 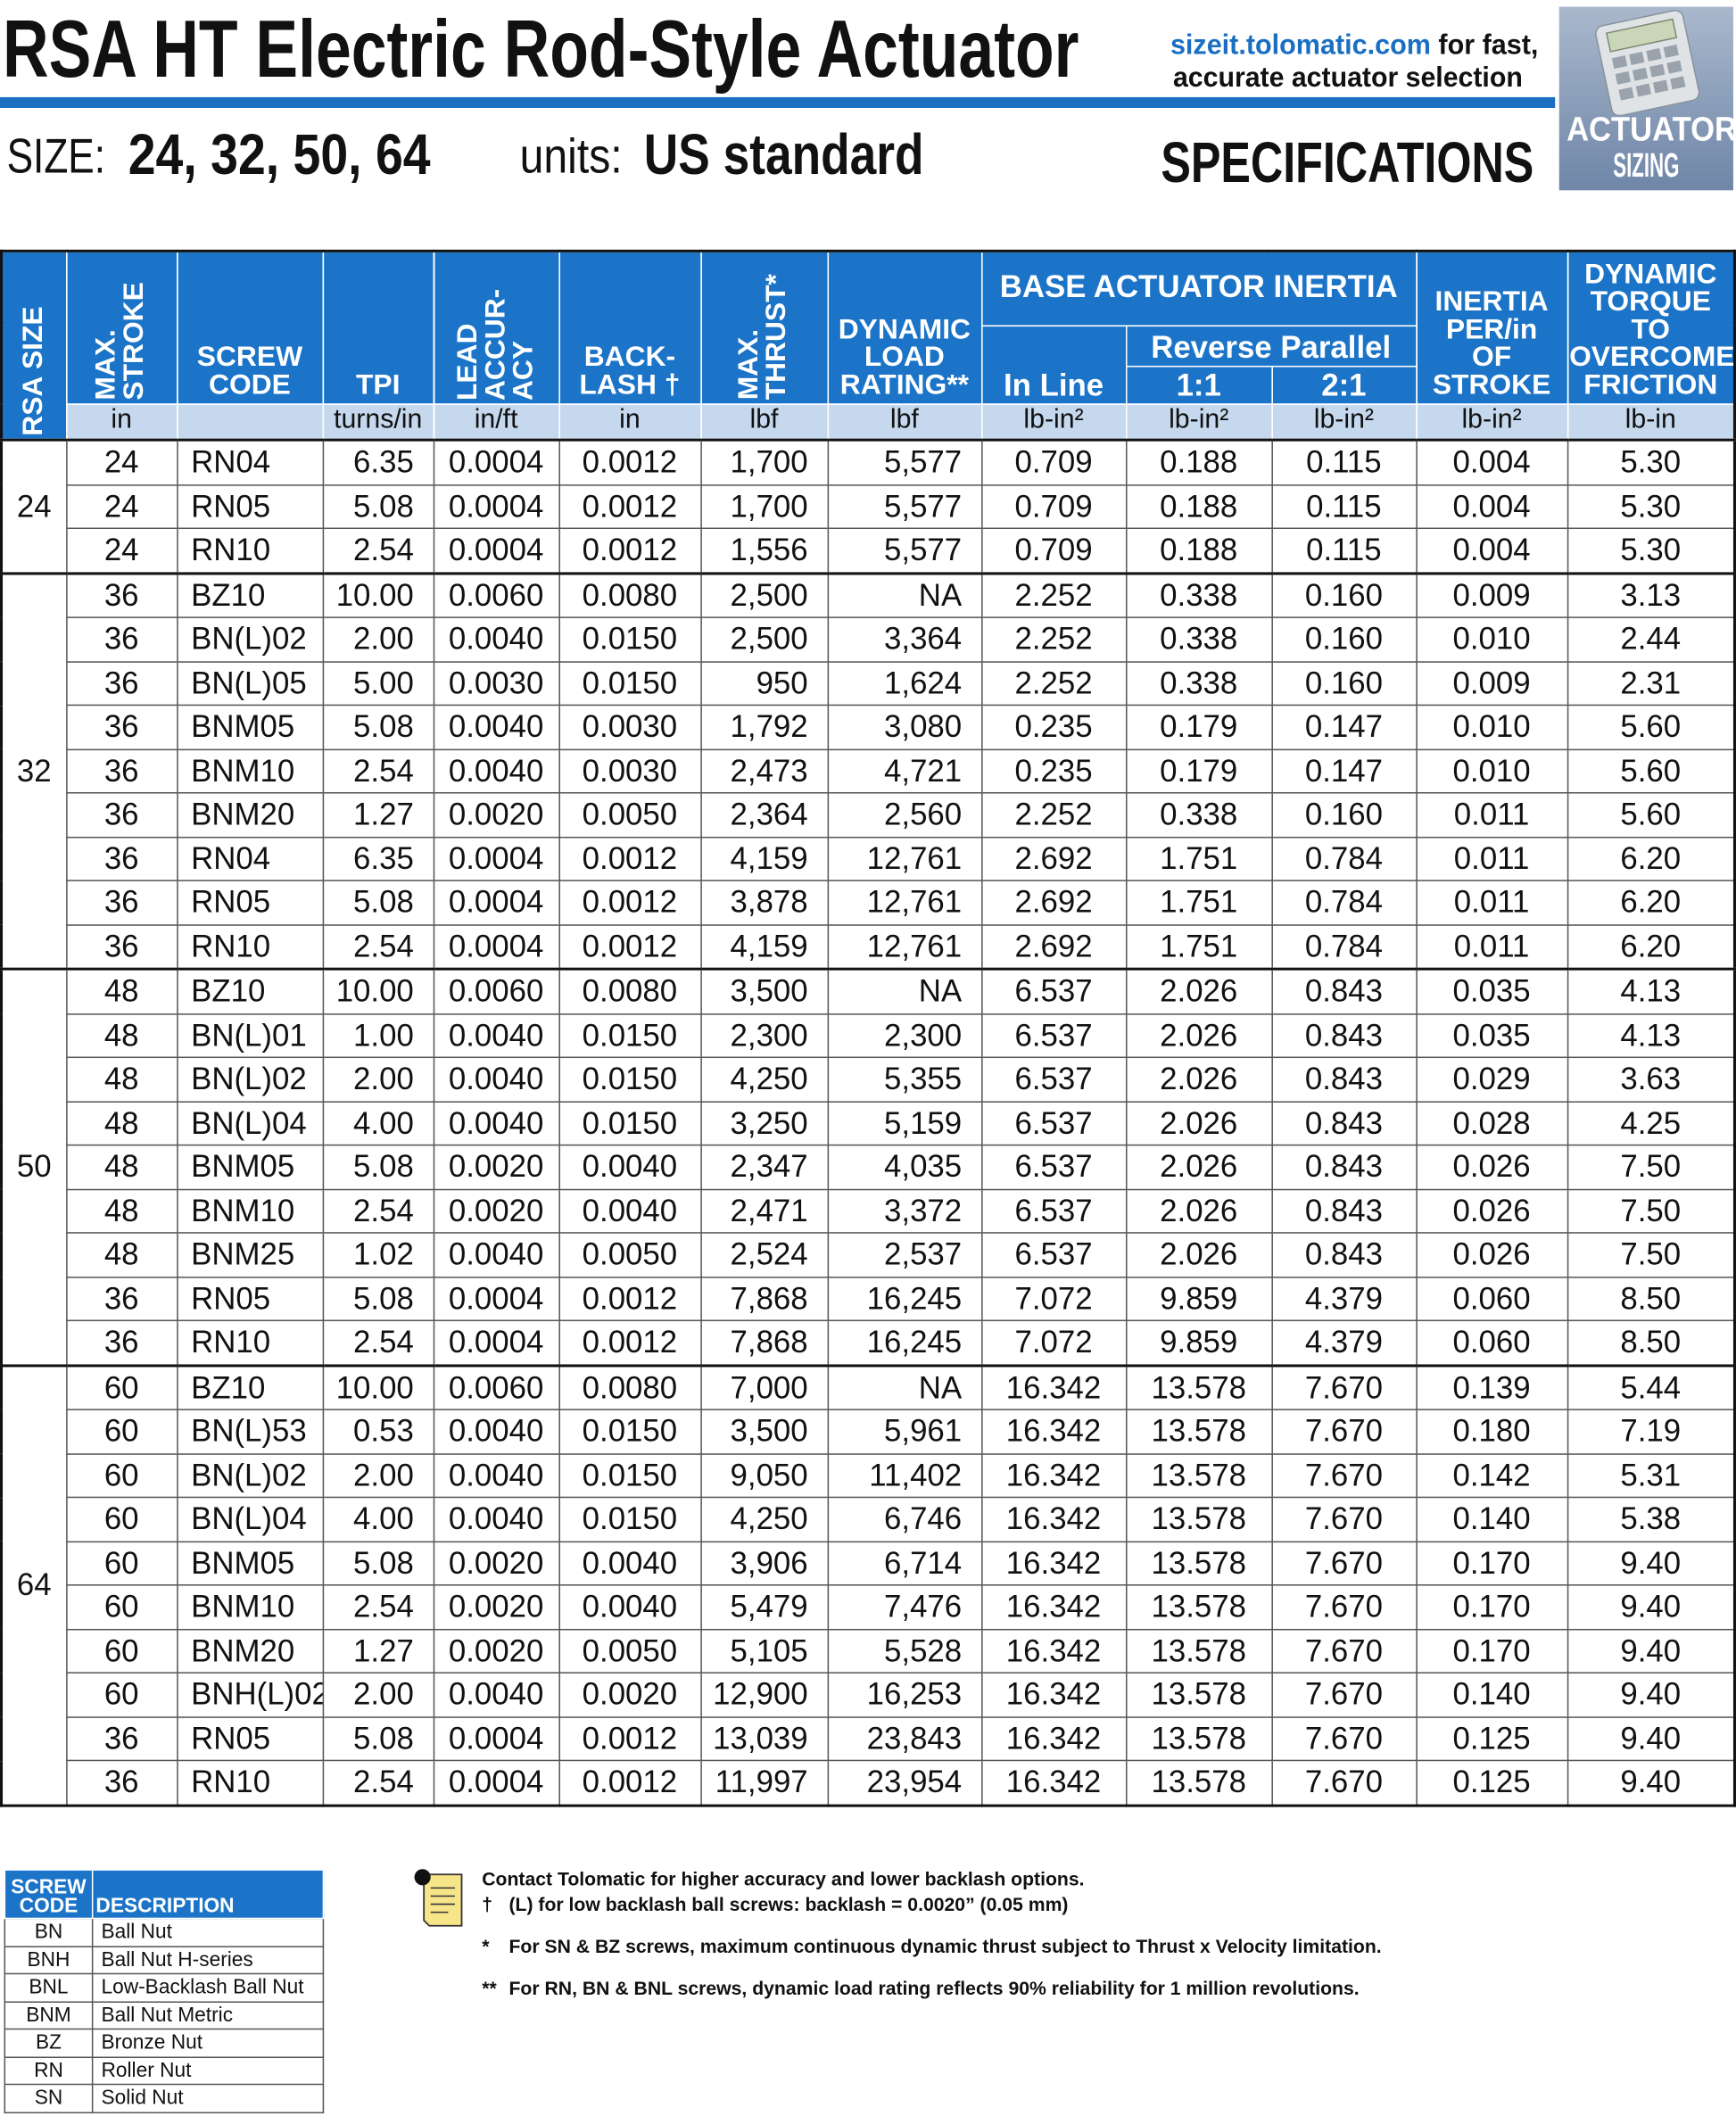 I want to click on link: sizeit.tolomatic.com, so click(x=1300, y=45).